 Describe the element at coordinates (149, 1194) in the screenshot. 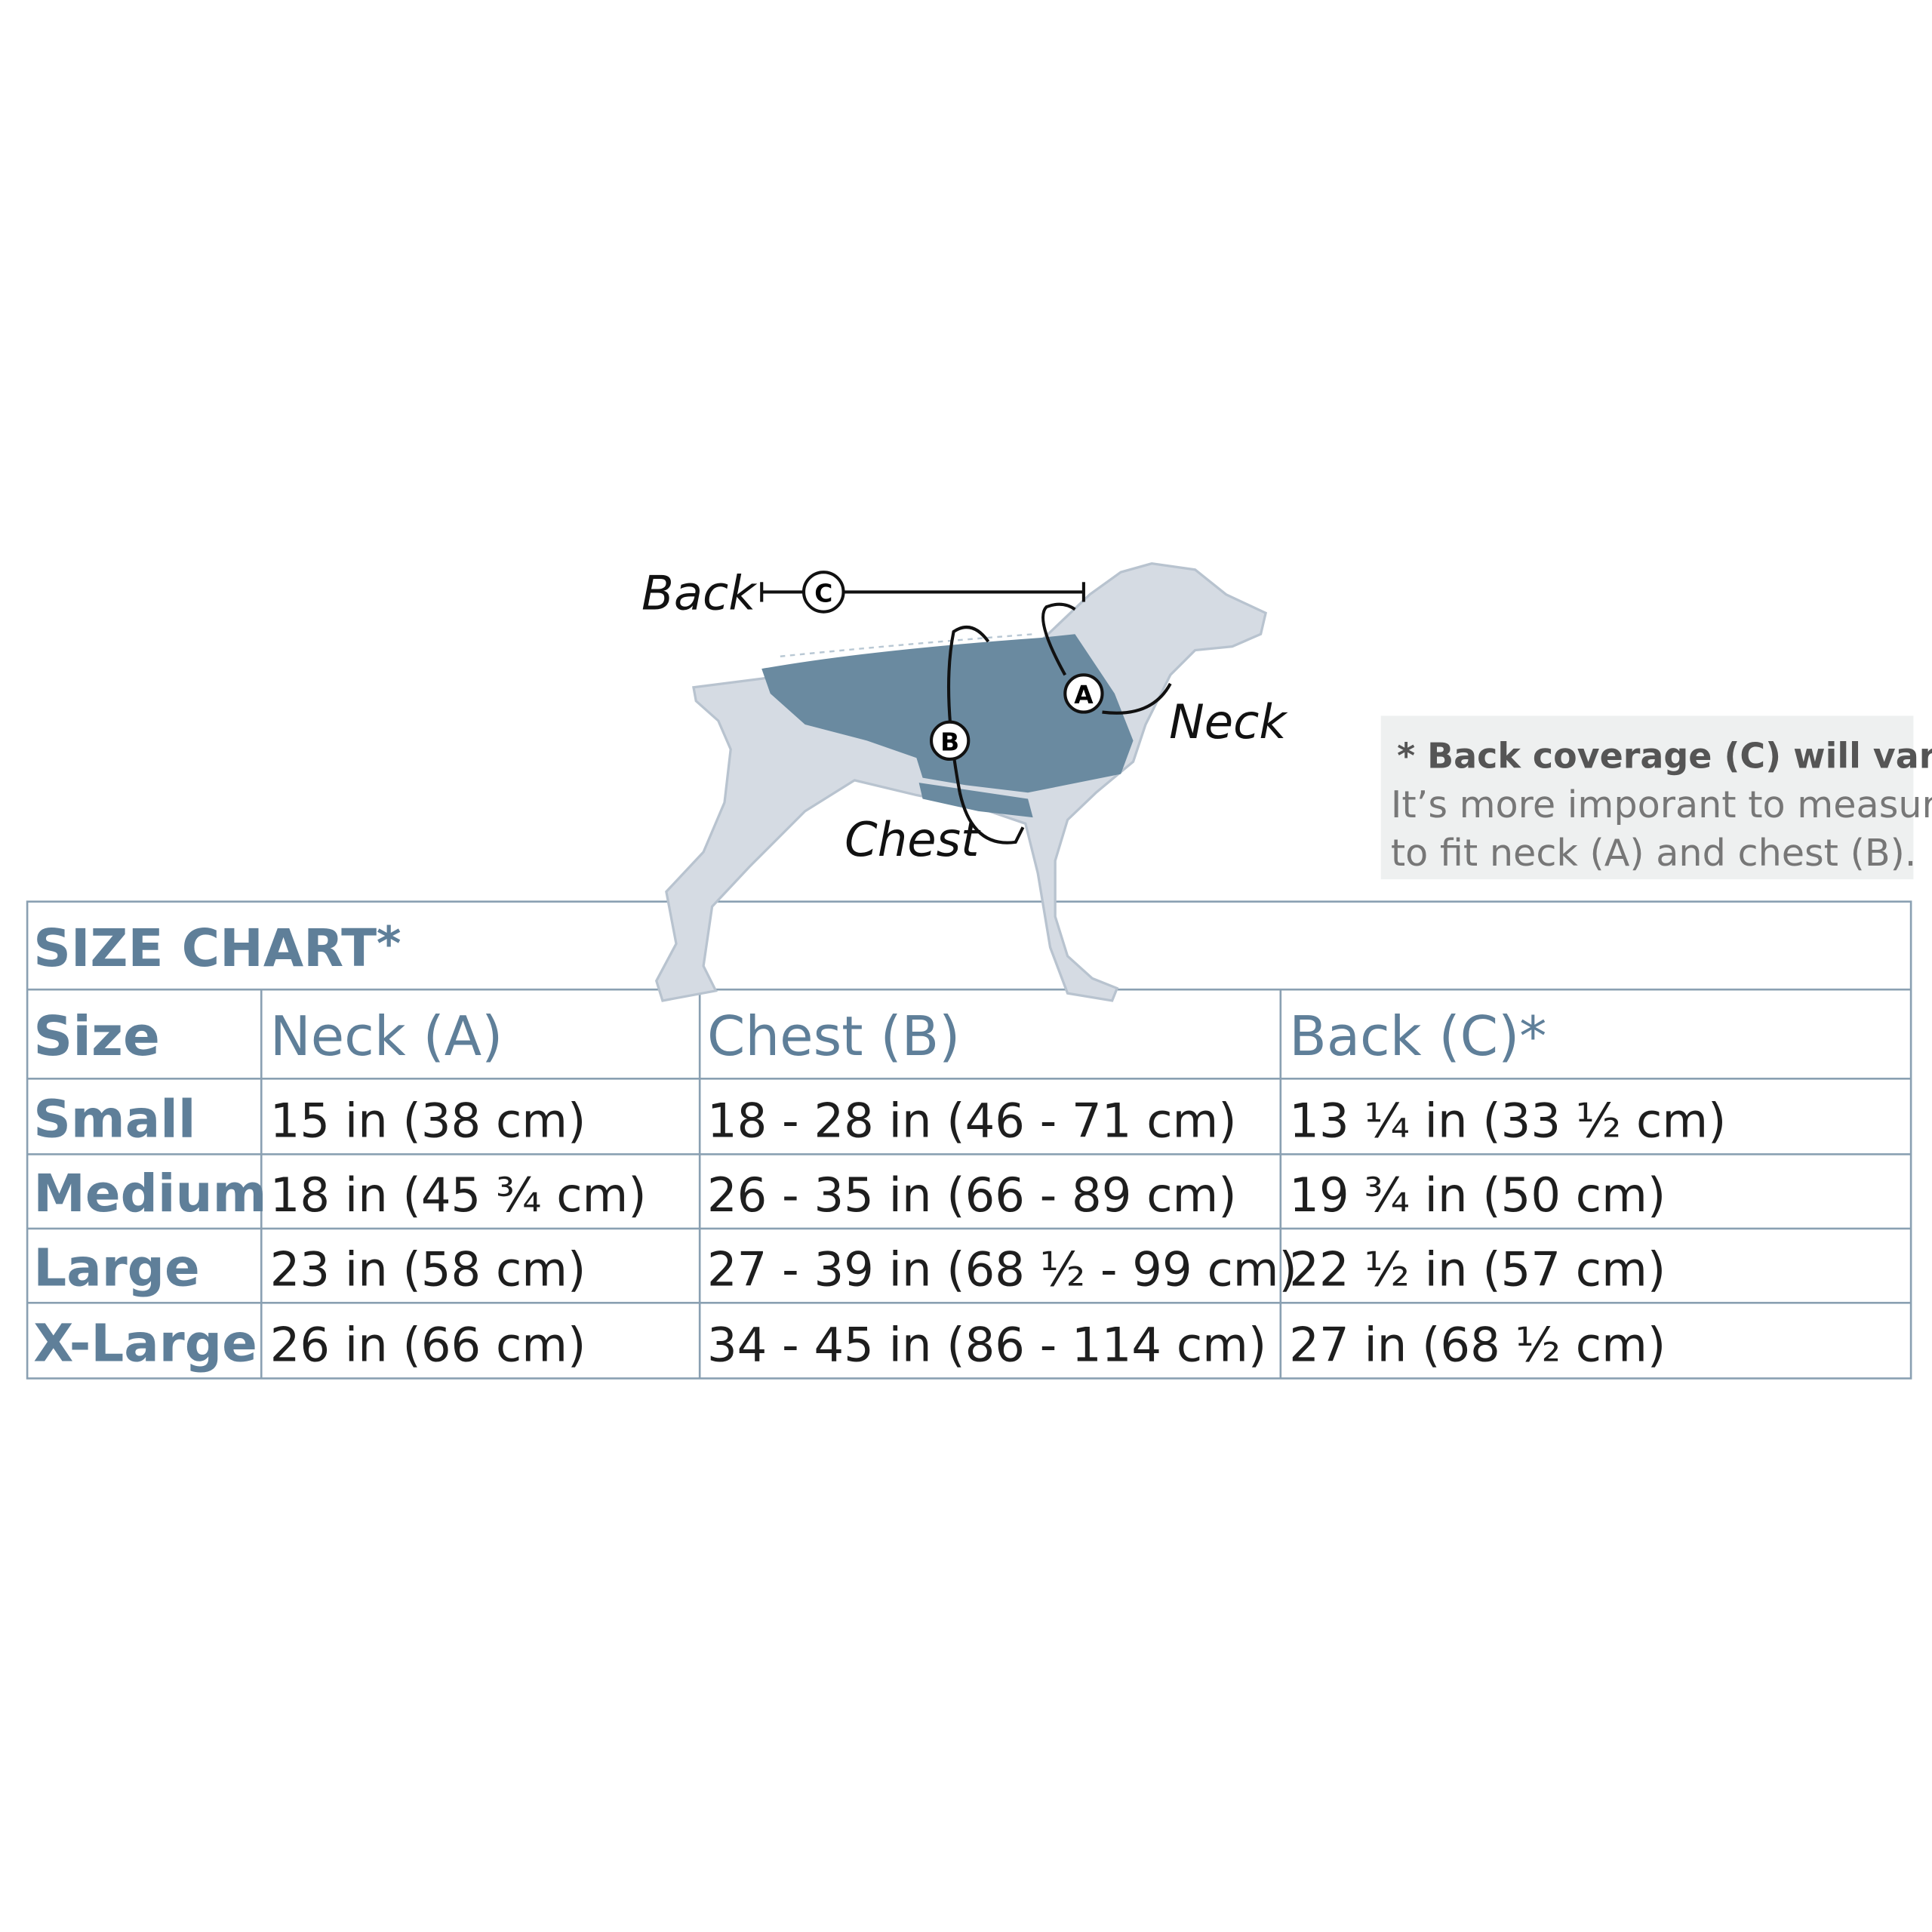

I see `size-cell: Medium` at that location.